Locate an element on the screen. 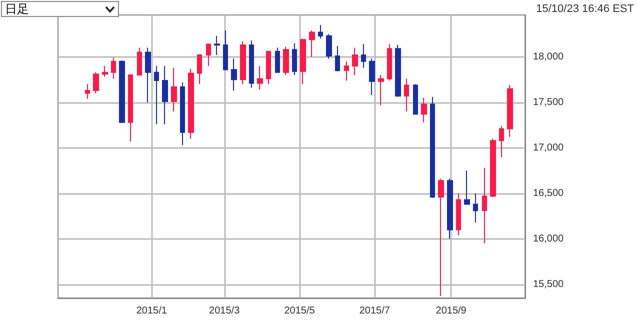 Image resolution: width=640 pixels, height=328 pixels. y-tick-label: 16,500 is located at coordinates (548, 193).